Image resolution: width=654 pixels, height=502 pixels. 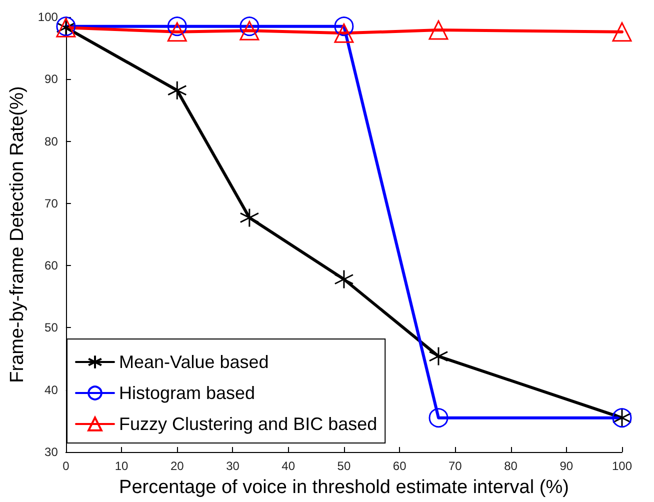 I want to click on y-tick-label: 90, so click(x=51, y=79).